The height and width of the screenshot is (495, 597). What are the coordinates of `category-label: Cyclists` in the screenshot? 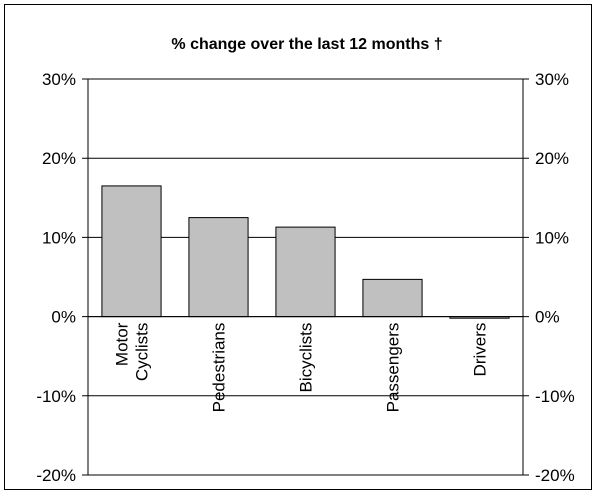 It's located at (142, 352).